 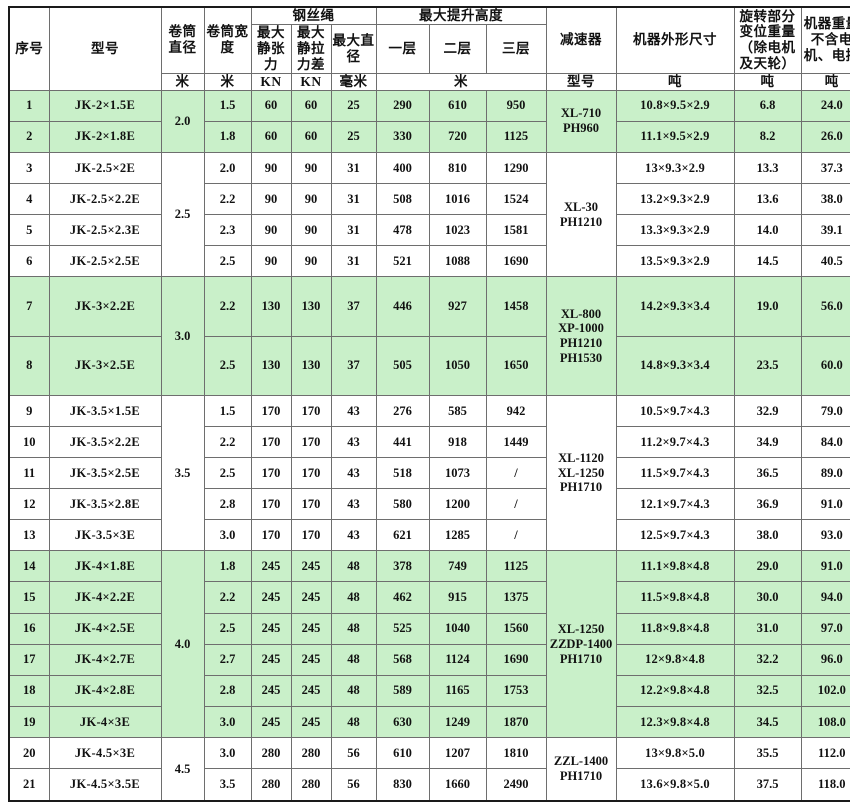 What do you see at coordinates (457, 365) in the screenshot?
I see `cell-lift-layer2: 1050` at bounding box center [457, 365].